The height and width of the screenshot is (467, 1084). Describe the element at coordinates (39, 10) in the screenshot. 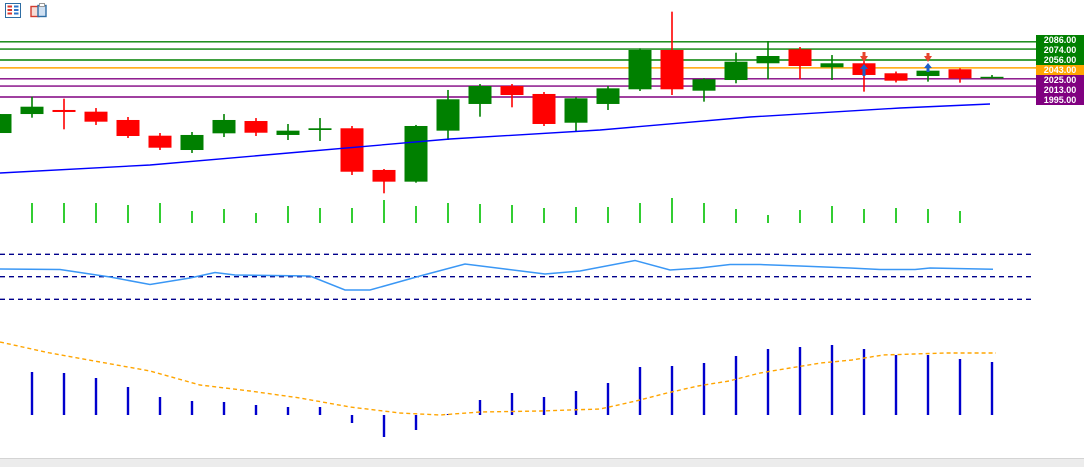

I see `copy-chart-icon` at that location.